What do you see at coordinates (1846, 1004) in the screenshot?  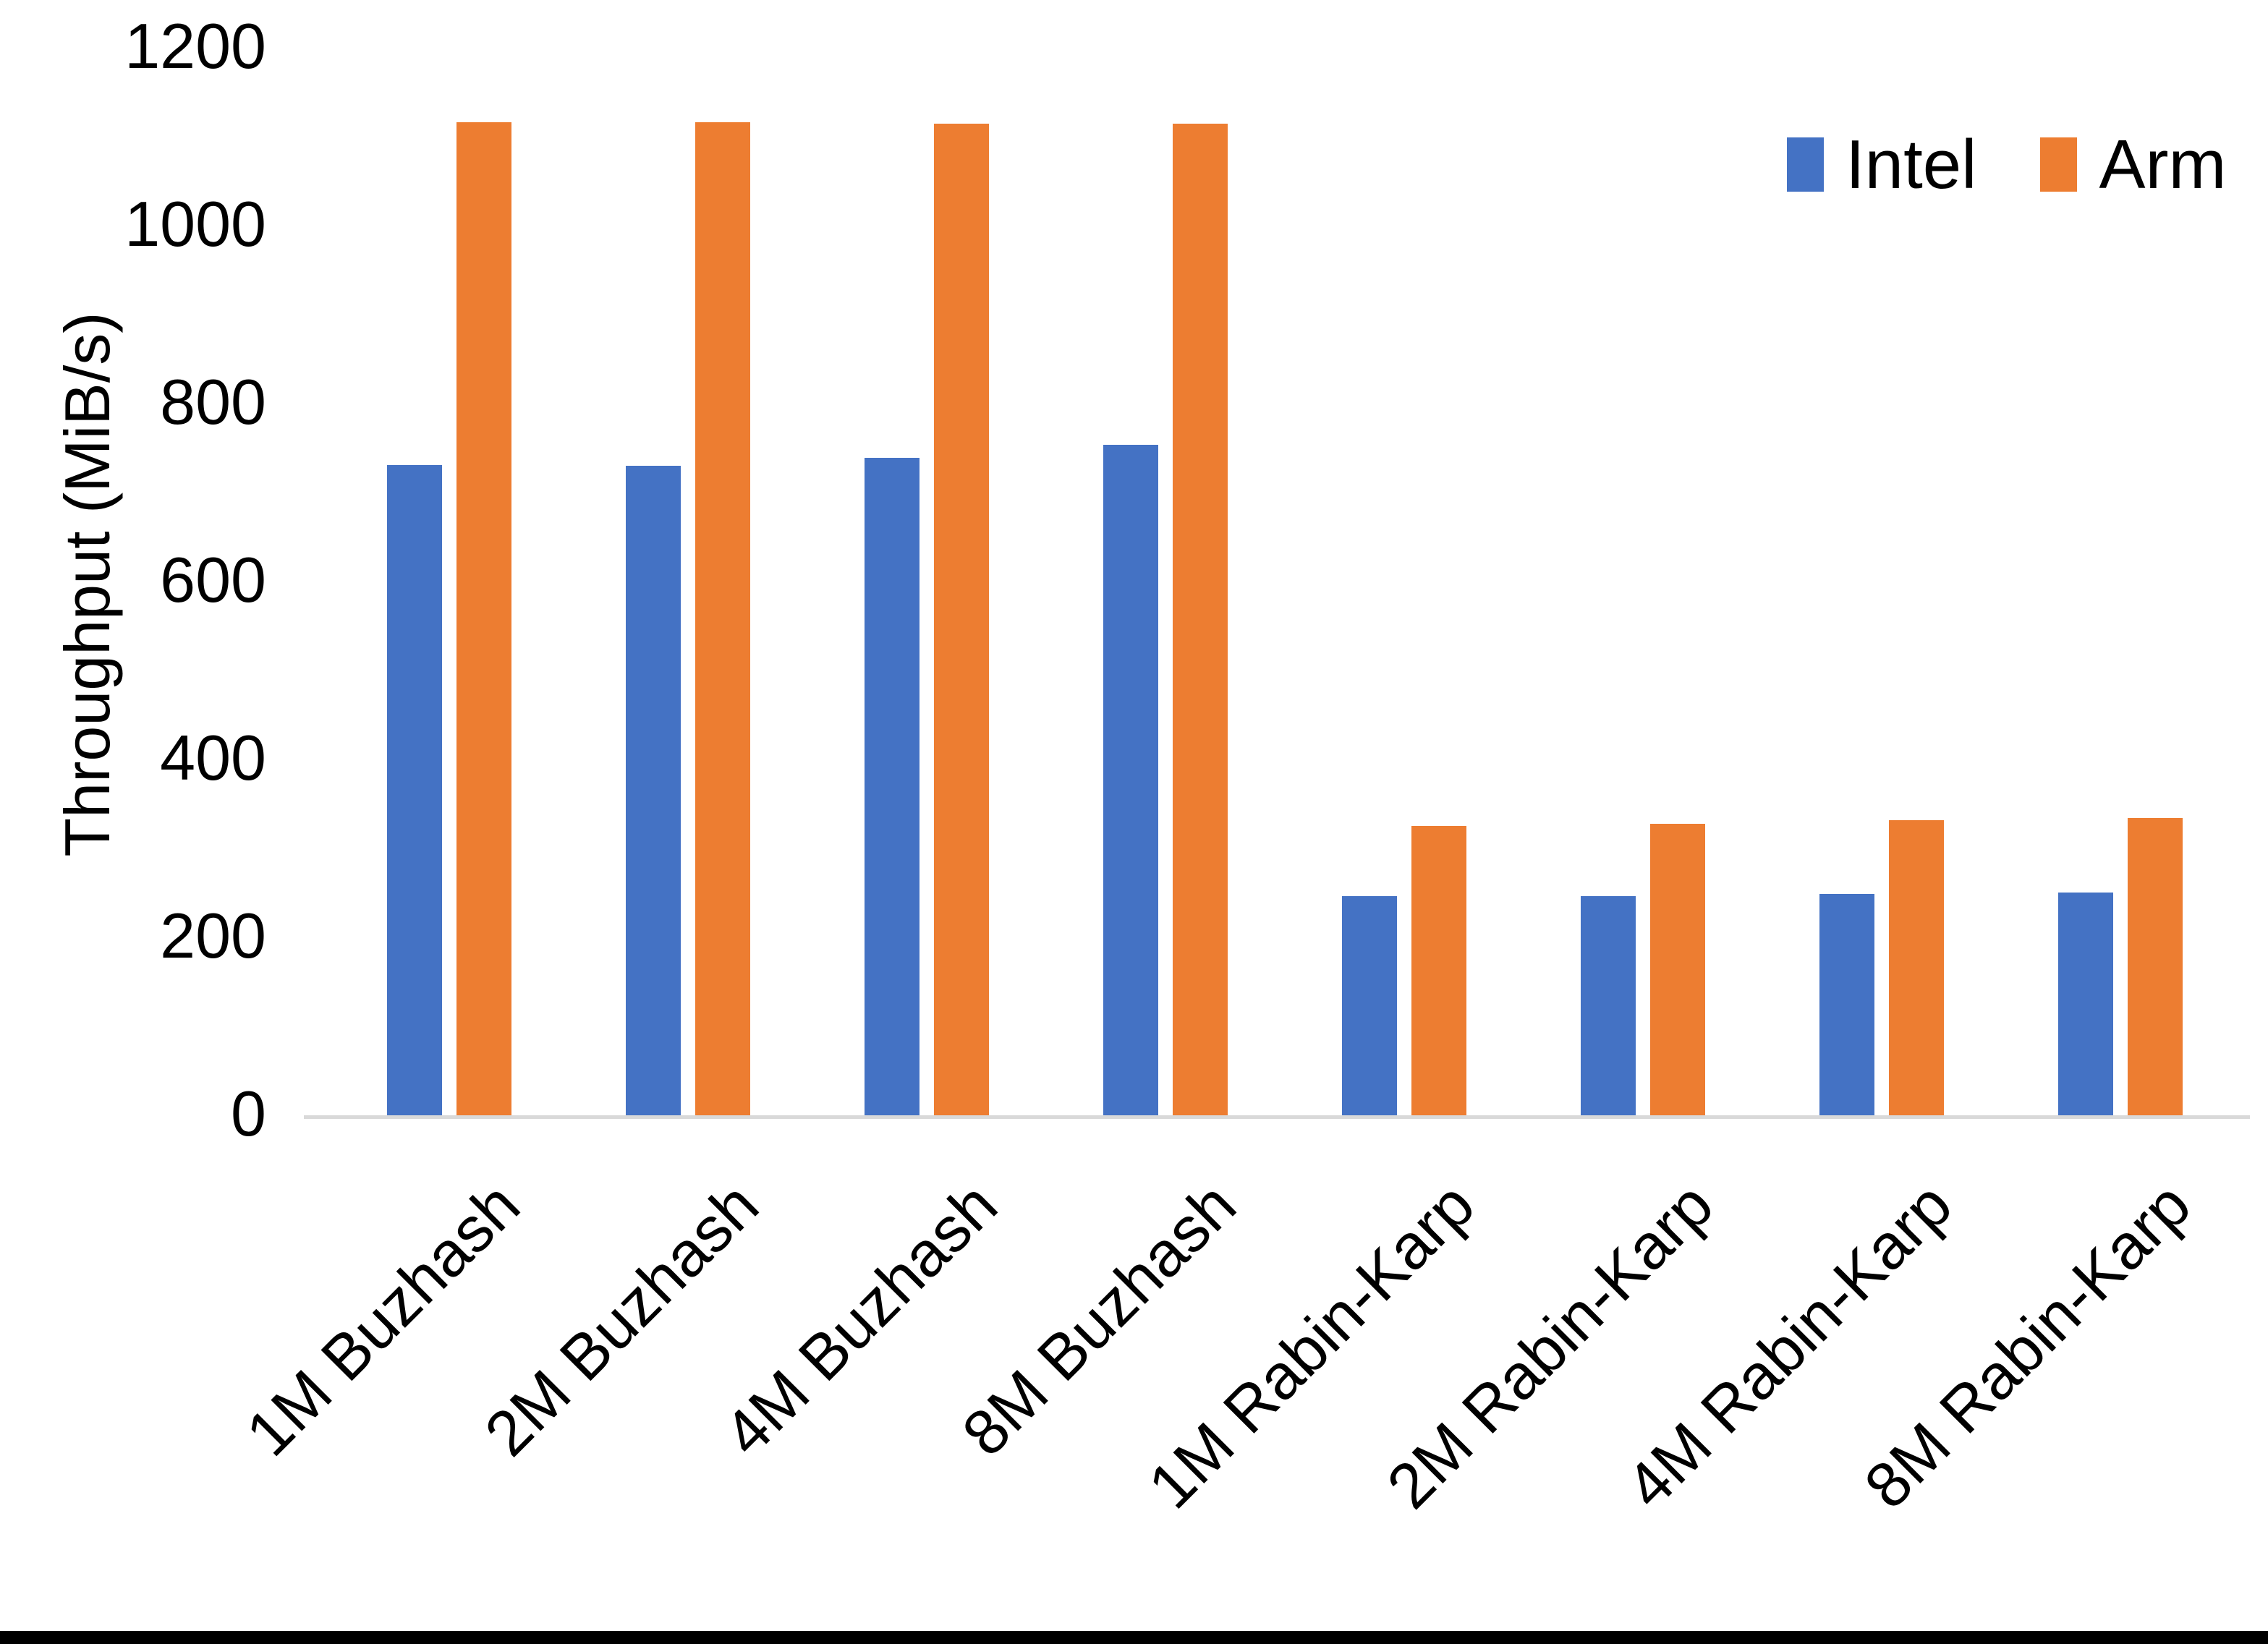 I see `bar-intel-4m-rabin-karp` at bounding box center [1846, 1004].